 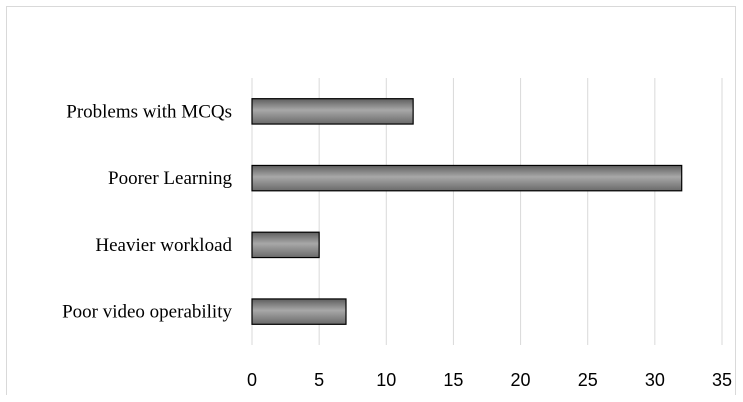 What do you see at coordinates (386, 380) in the screenshot?
I see `x-tick-label-10: 10` at bounding box center [386, 380].